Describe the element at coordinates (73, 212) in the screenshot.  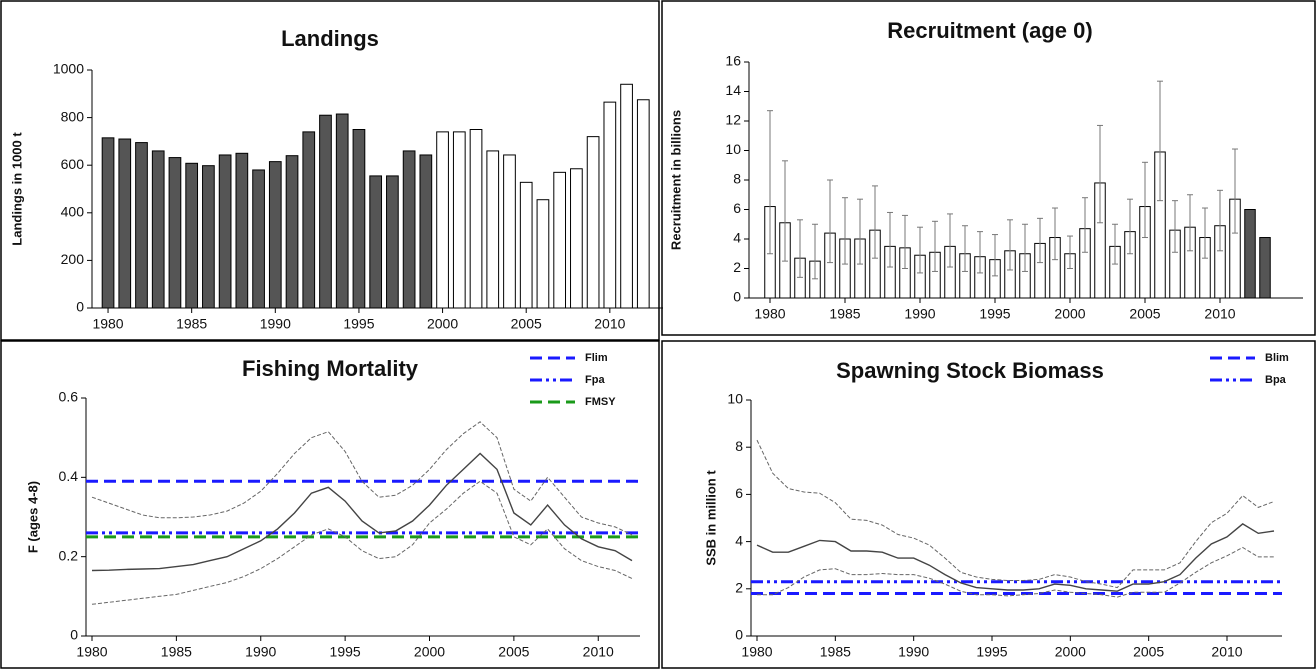
I see `y-tick-label: 400` at that location.